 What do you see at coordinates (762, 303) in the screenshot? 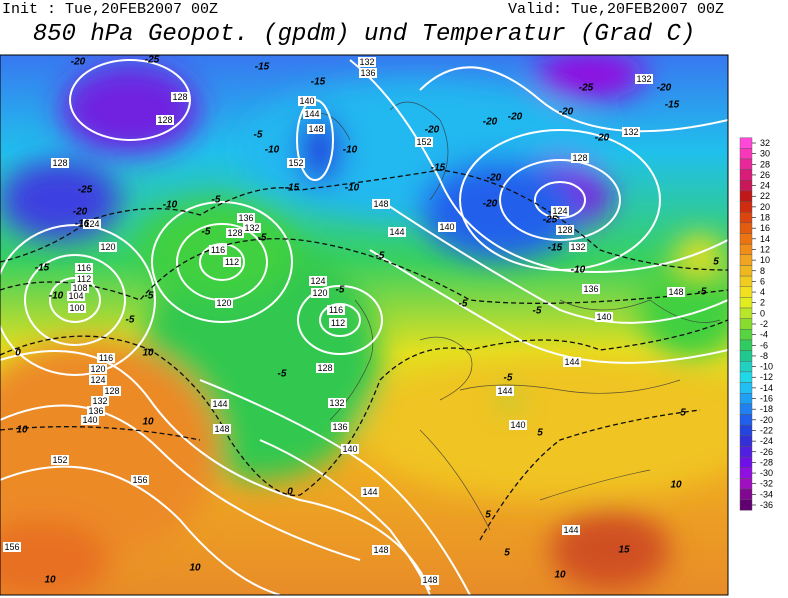
I see `colorbar-tick-label: 2` at bounding box center [762, 303].